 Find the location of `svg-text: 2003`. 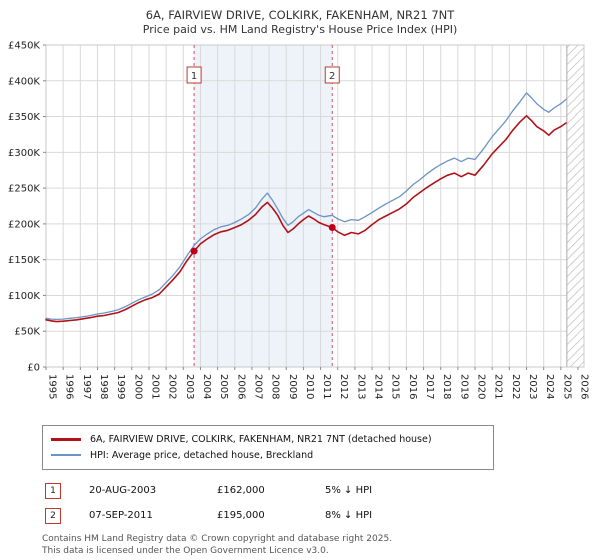

svg-text: 2003 is located at coordinates (189, 386).